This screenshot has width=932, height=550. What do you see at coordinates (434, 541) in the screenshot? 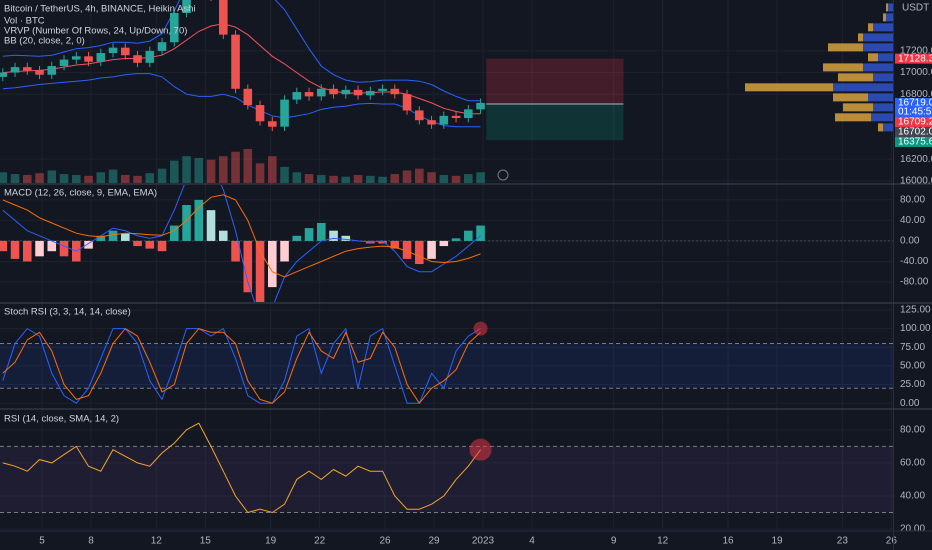
I see `x-tick-label: 29` at bounding box center [434, 541].